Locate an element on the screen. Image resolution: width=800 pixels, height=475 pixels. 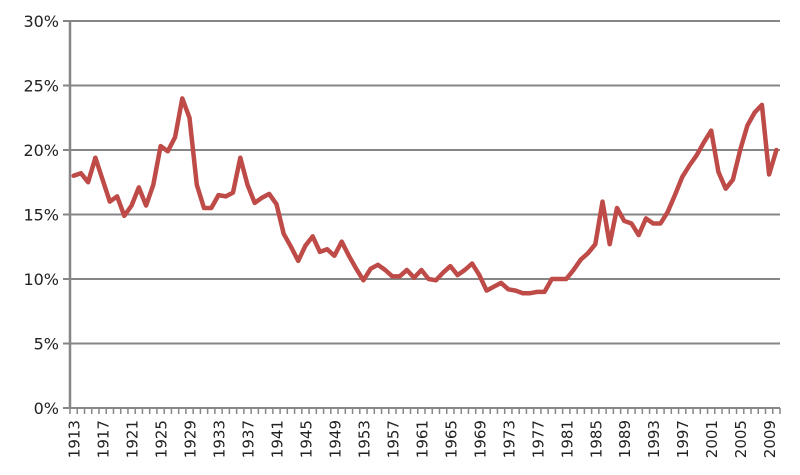
x-tick-label: 1989 is located at coordinates (625, 439).